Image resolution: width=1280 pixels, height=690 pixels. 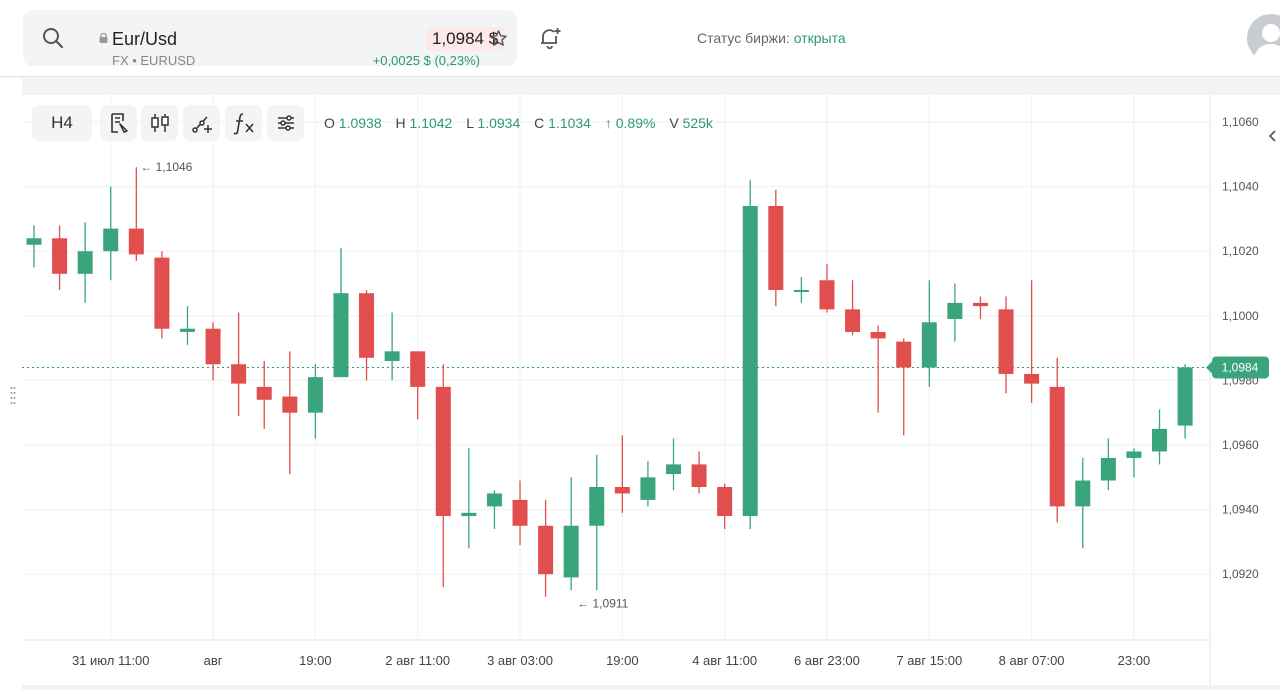 I want to click on user-avatar, so click(x=1263, y=38).